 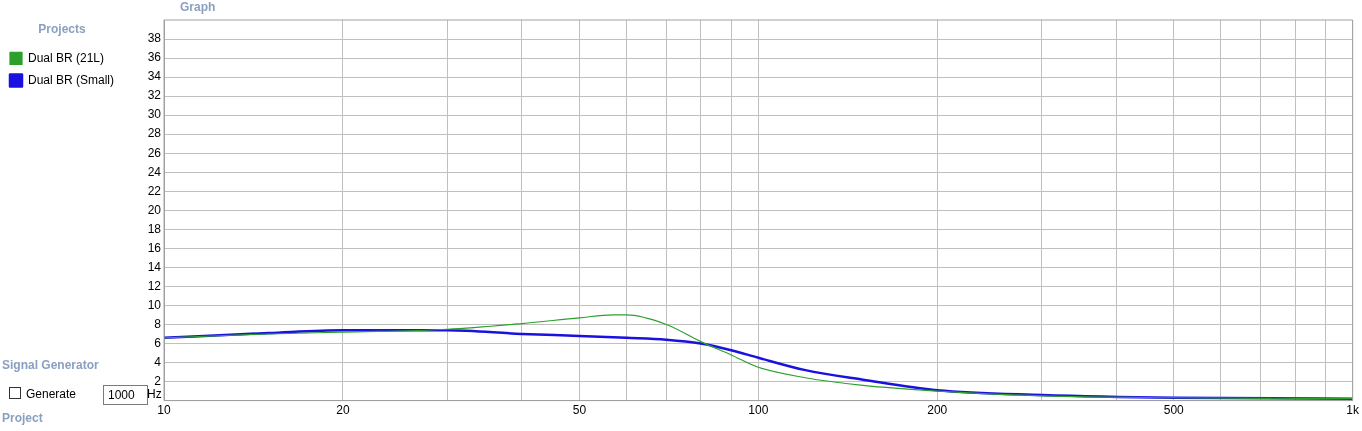 What do you see at coordinates (158, 380) in the screenshot?
I see `y-tick-label: 2` at bounding box center [158, 380].